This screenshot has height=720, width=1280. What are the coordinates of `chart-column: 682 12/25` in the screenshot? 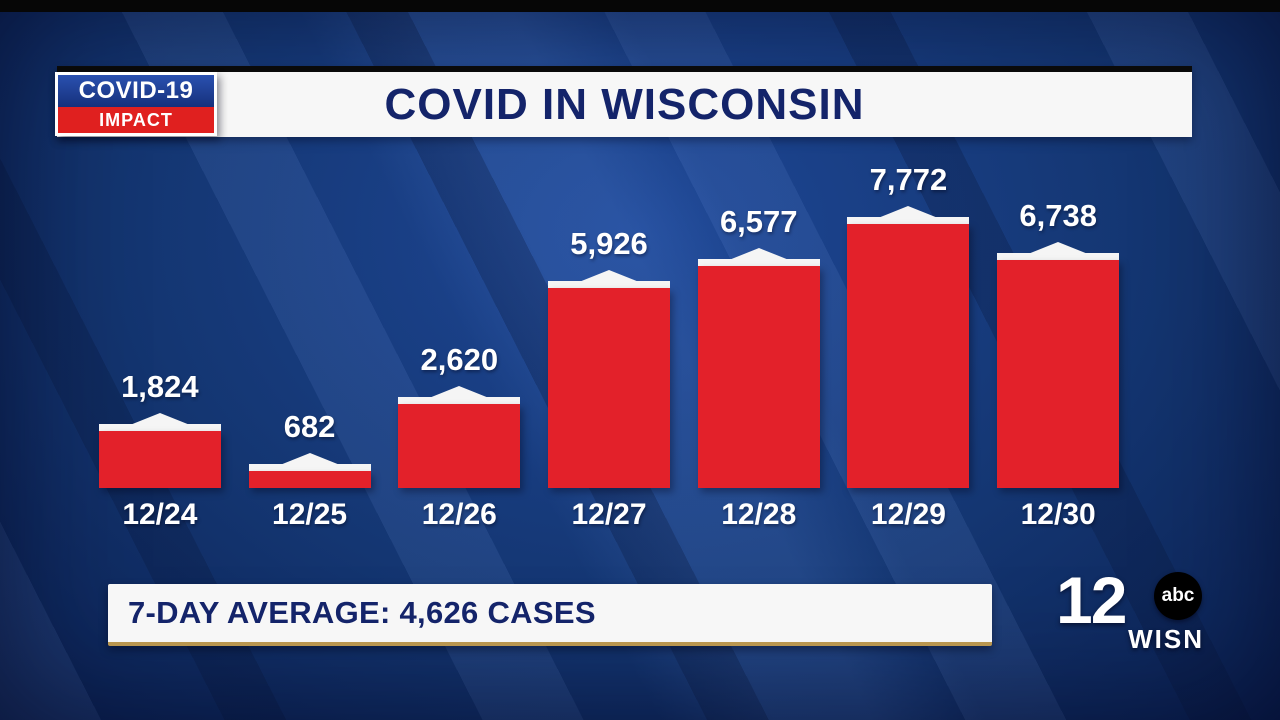 It's located at (310, 346).